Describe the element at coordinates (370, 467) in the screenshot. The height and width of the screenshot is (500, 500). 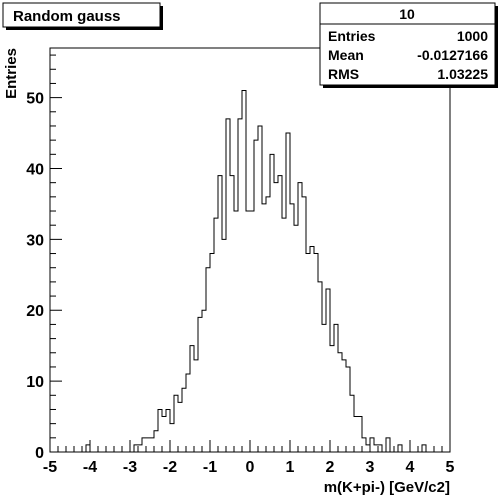
I see `x-tick-label: 3` at that location.